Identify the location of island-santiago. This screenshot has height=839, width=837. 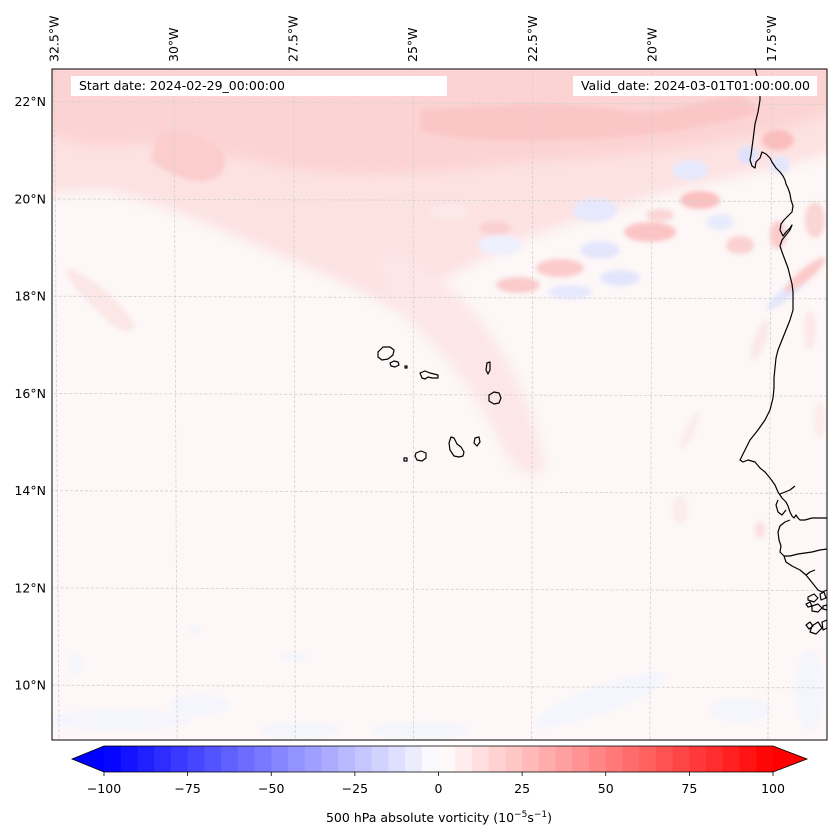
(456, 447).